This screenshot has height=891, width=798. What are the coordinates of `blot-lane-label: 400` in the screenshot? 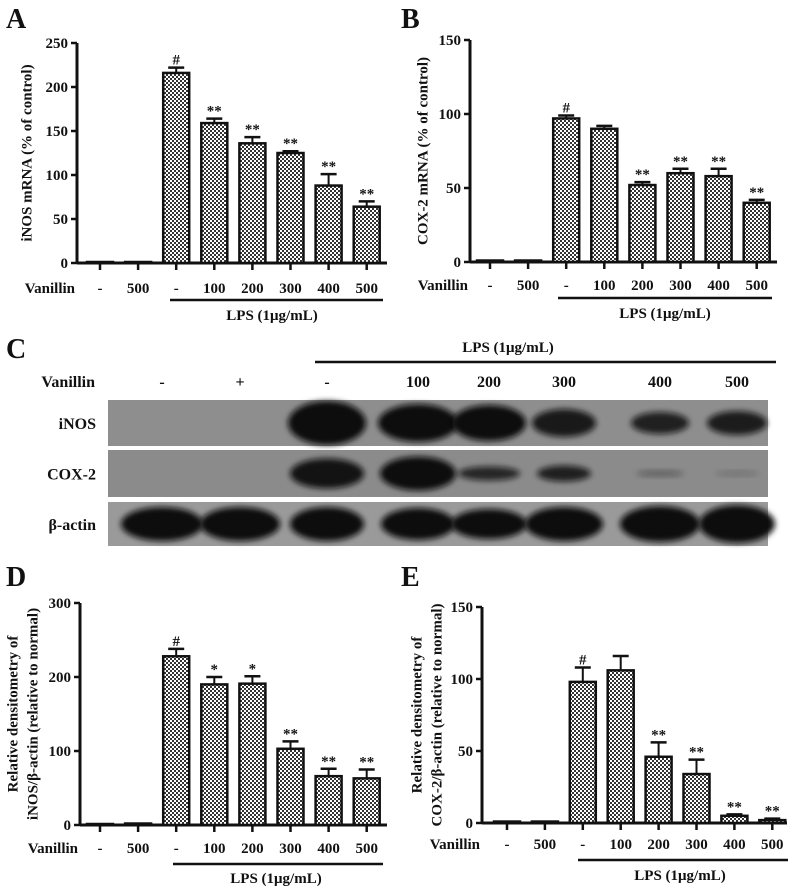 It's located at (660, 382).